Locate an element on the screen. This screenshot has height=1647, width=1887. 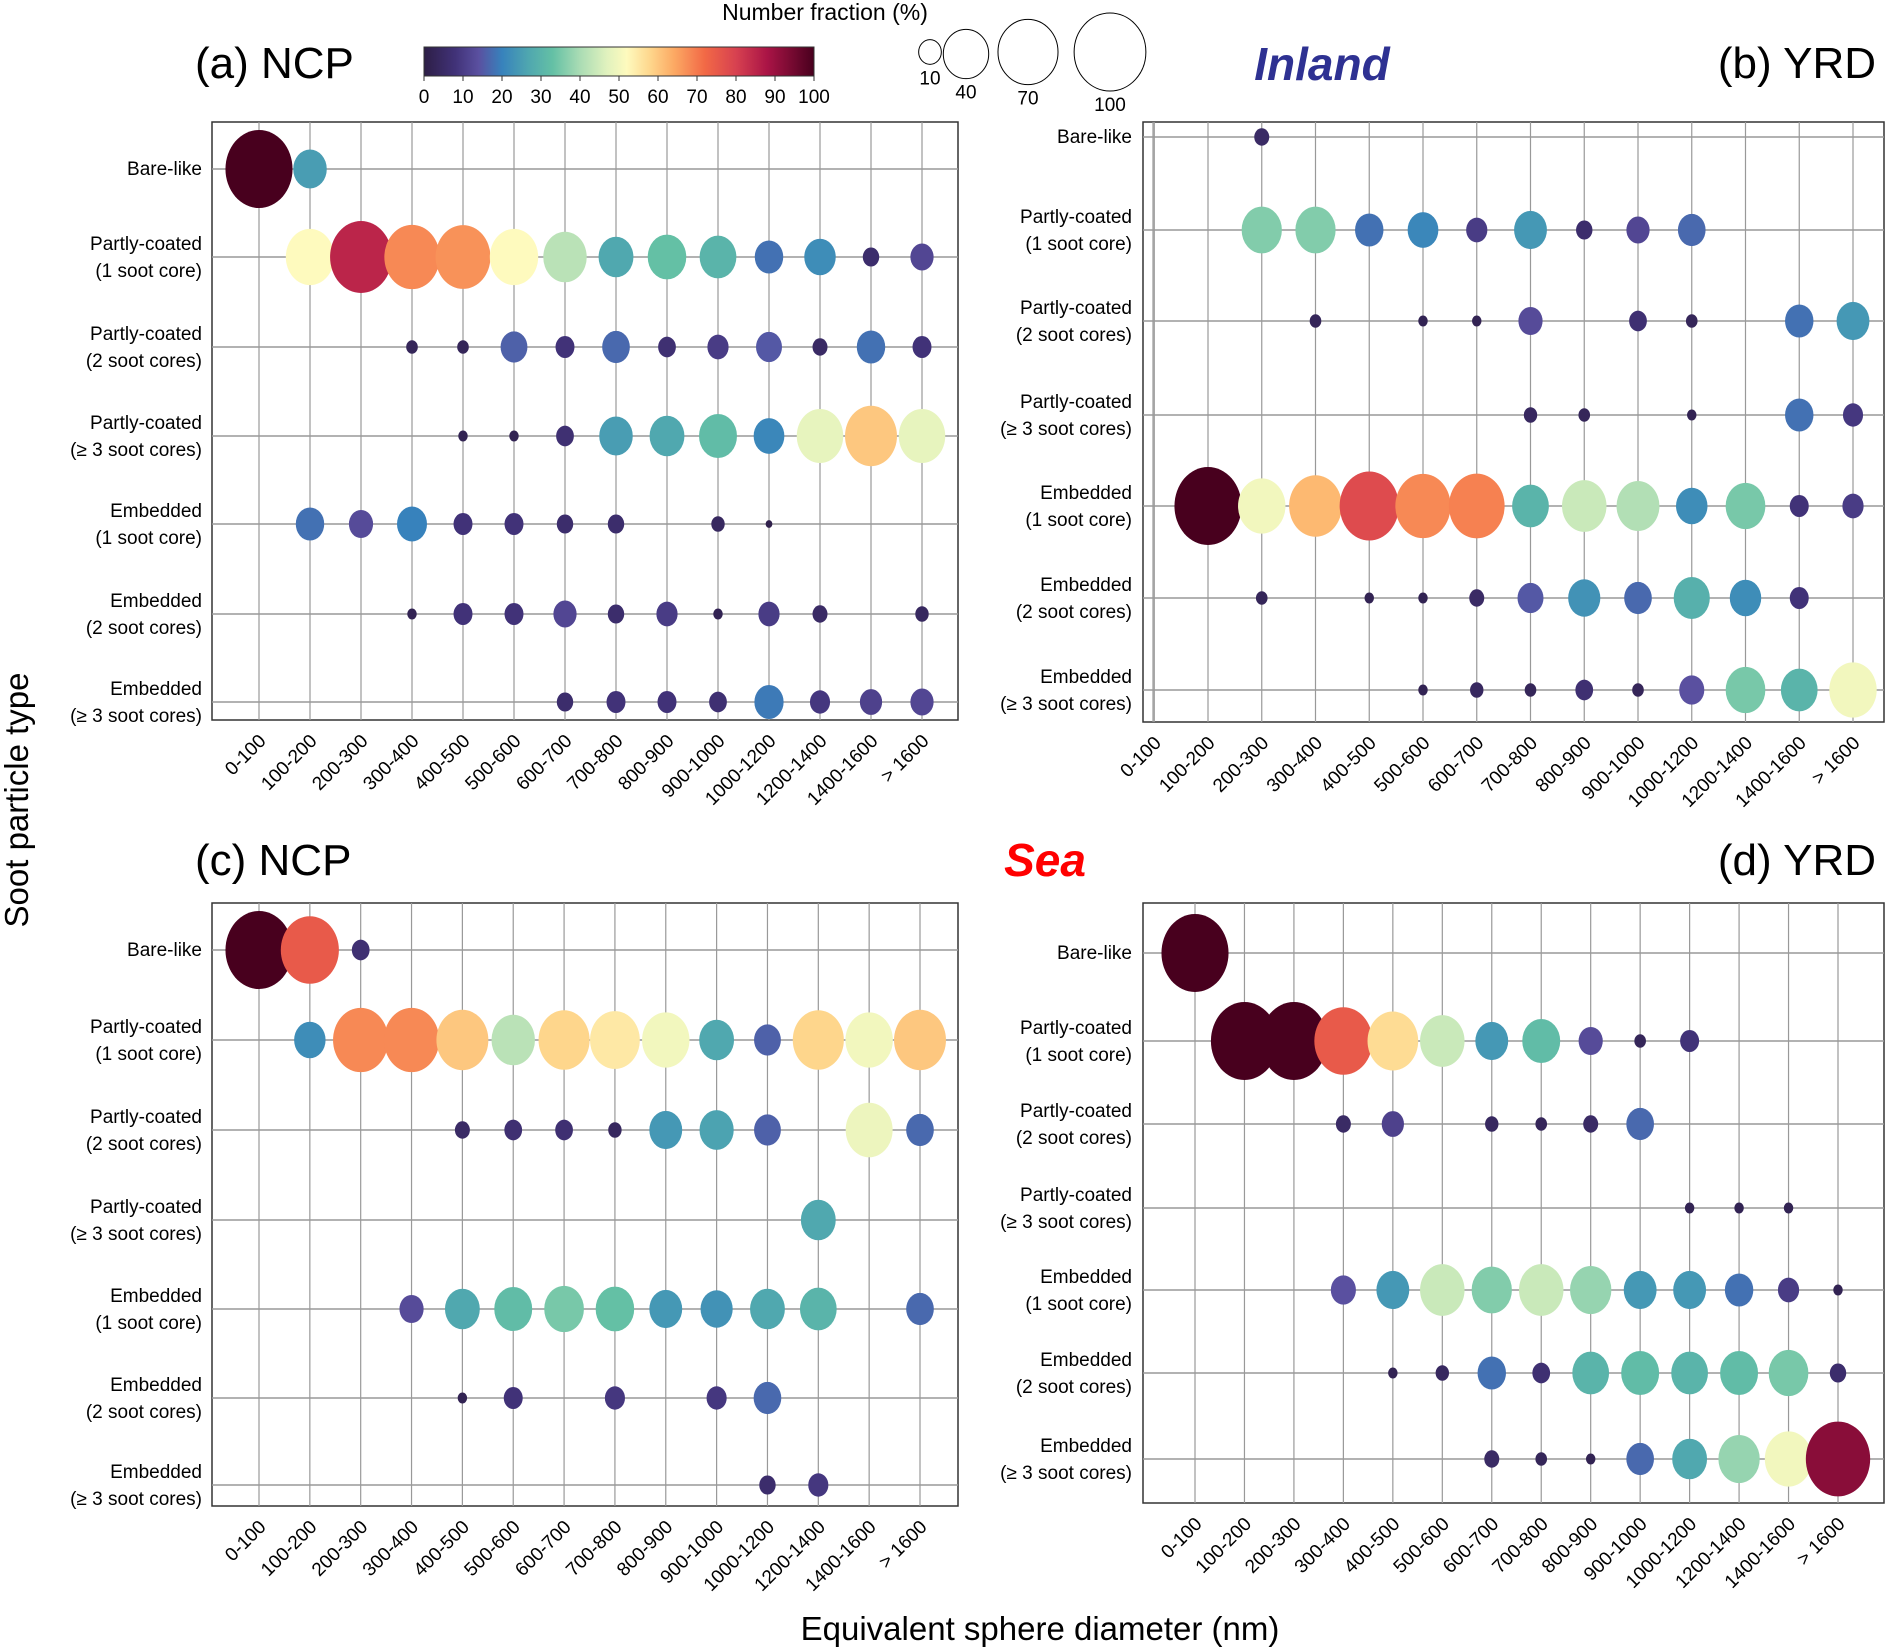
panel-c-title: (c) NCP is located at coordinates (273, 860).